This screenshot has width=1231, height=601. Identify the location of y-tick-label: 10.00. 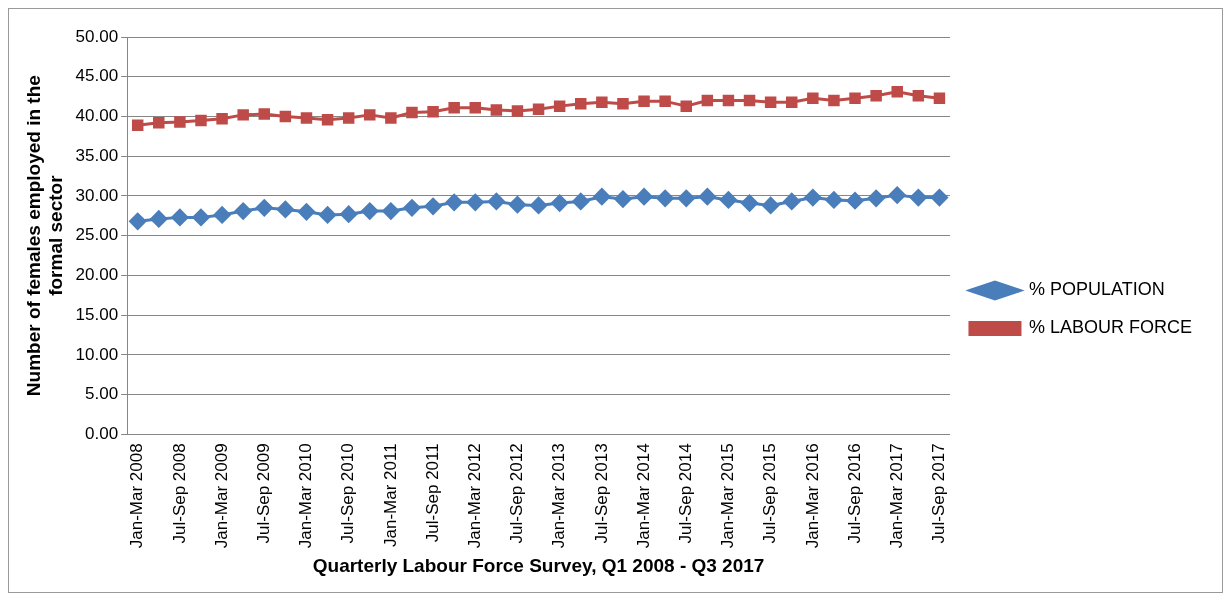
(97, 354).